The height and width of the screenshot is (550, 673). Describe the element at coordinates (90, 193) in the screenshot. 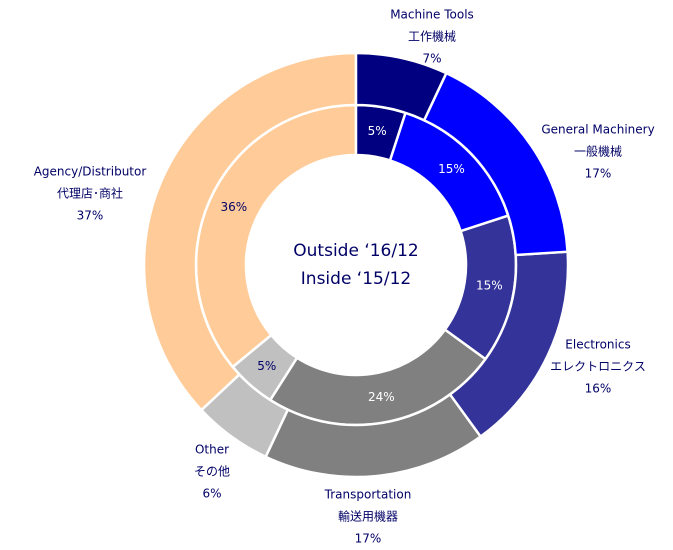

I see `category-label-ja: 代理店･商社` at that location.